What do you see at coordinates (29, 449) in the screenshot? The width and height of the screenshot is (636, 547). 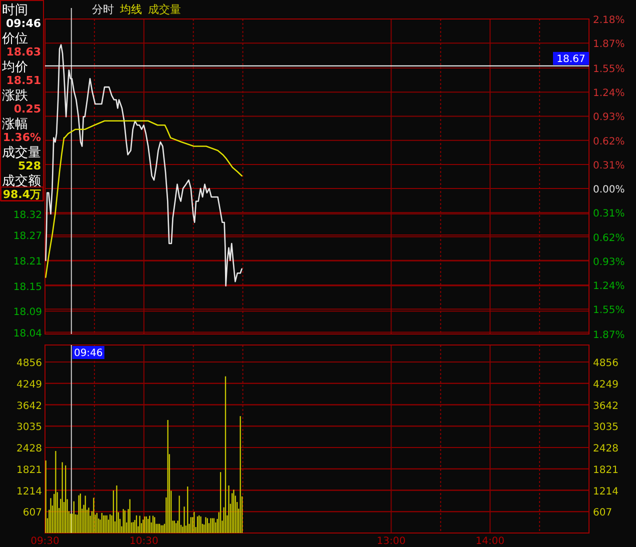 I see `y-tick-label: 2428` at bounding box center [29, 449].